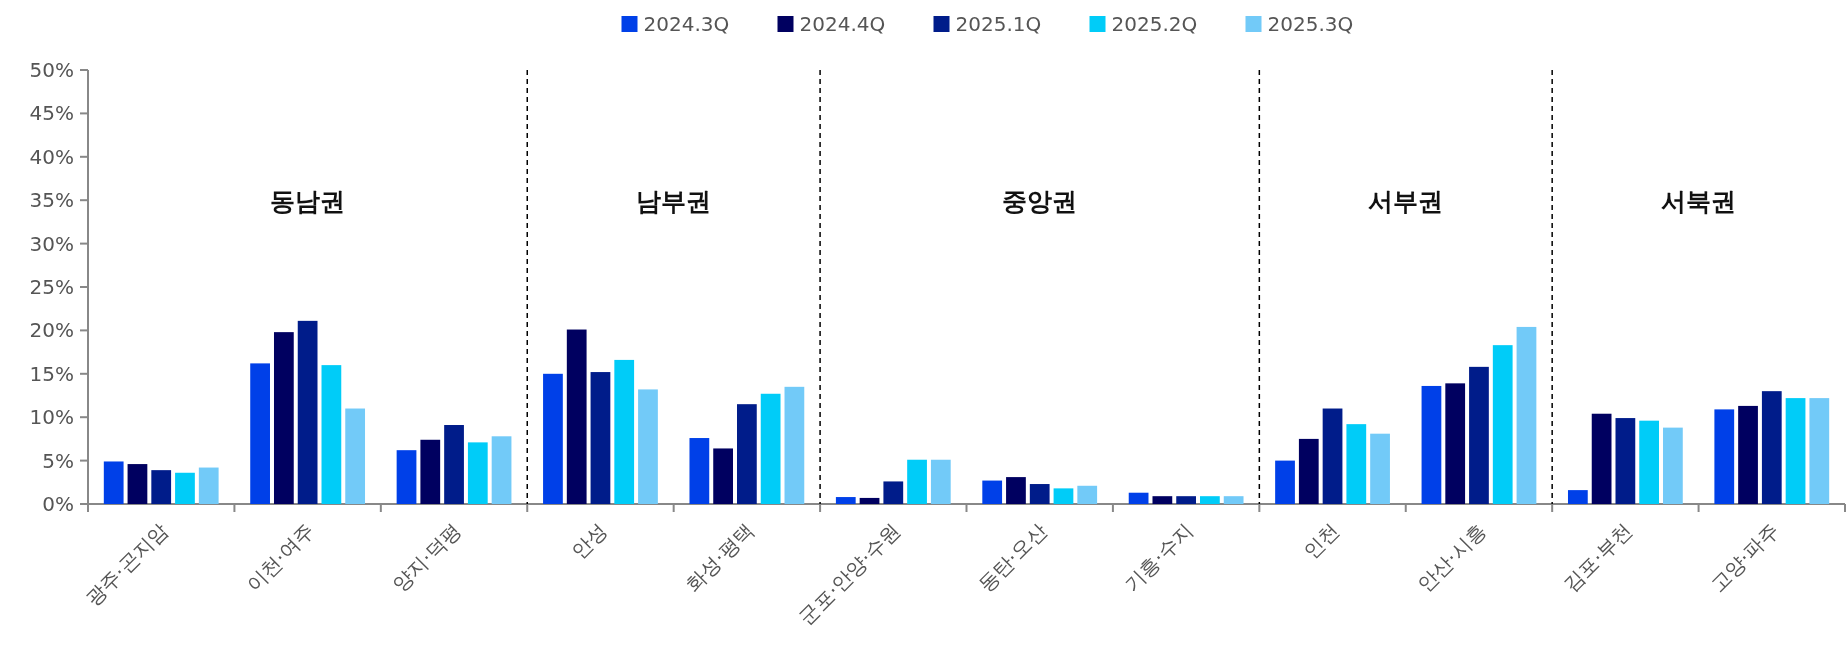  Describe the element at coordinates (1310, 24) in the screenshot. I see `legend-label: 2025.3Q` at that location.